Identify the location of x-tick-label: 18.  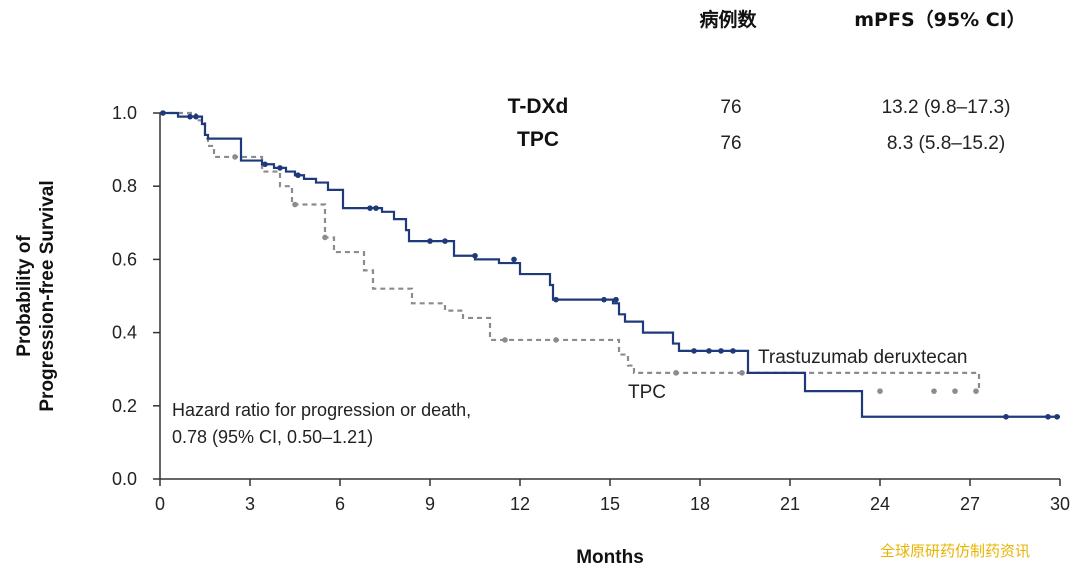
(700, 504).